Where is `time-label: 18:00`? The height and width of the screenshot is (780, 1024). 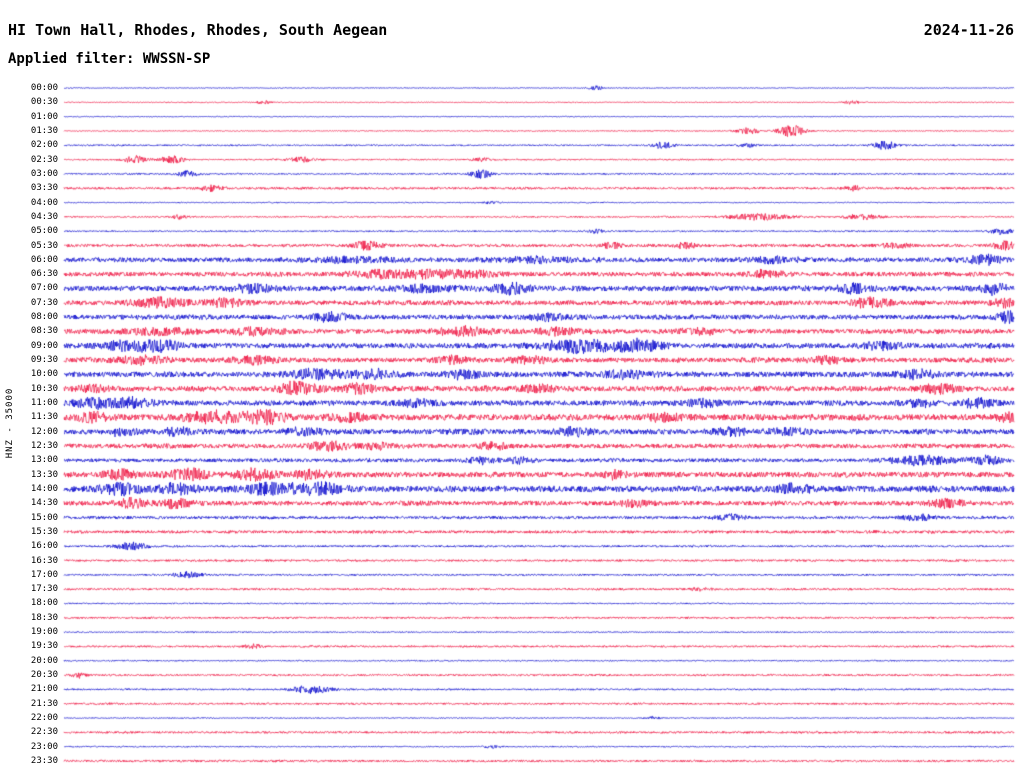
time-label: 18:00 is located at coordinates (44, 603).